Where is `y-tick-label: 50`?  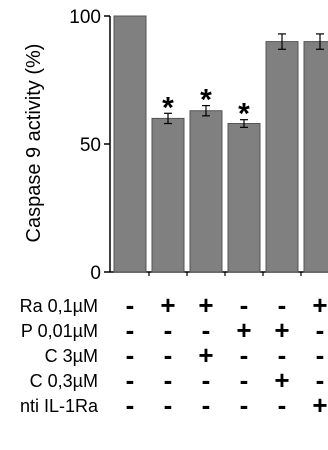 y-tick-label: 50 is located at coordinates (90, 145).